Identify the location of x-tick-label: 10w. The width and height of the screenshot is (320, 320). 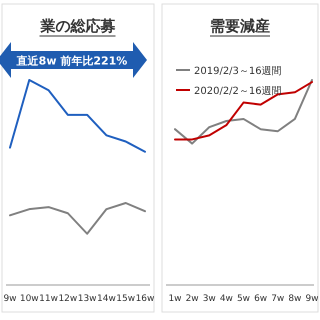
(29, 299).